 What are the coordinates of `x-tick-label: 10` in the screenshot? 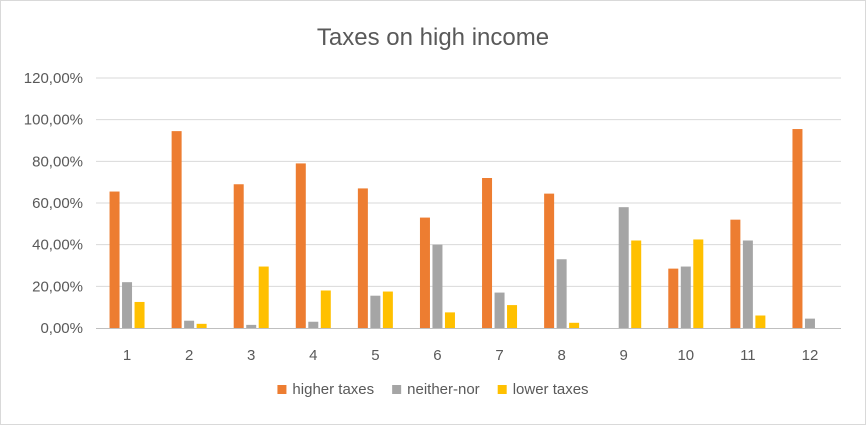 It's located at (685, 355).